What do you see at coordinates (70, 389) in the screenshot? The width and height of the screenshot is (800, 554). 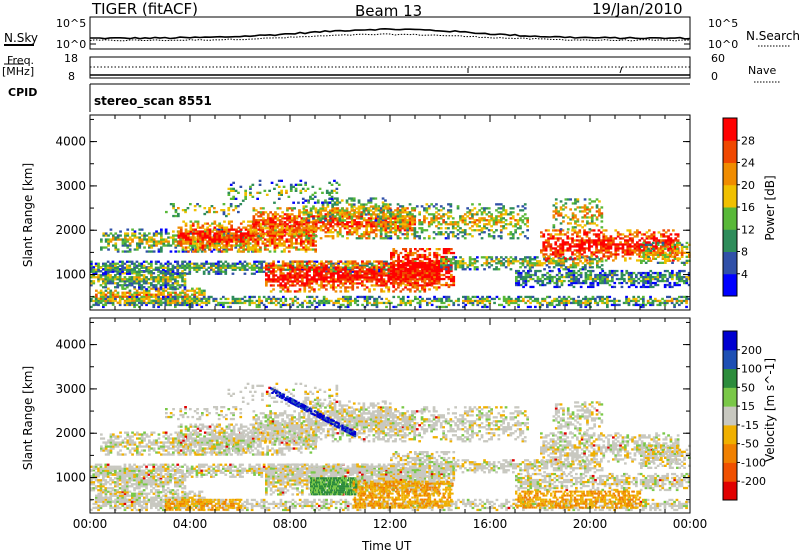 I see `velocity-ytick-label: 3000` at bounding box center [70, 389].